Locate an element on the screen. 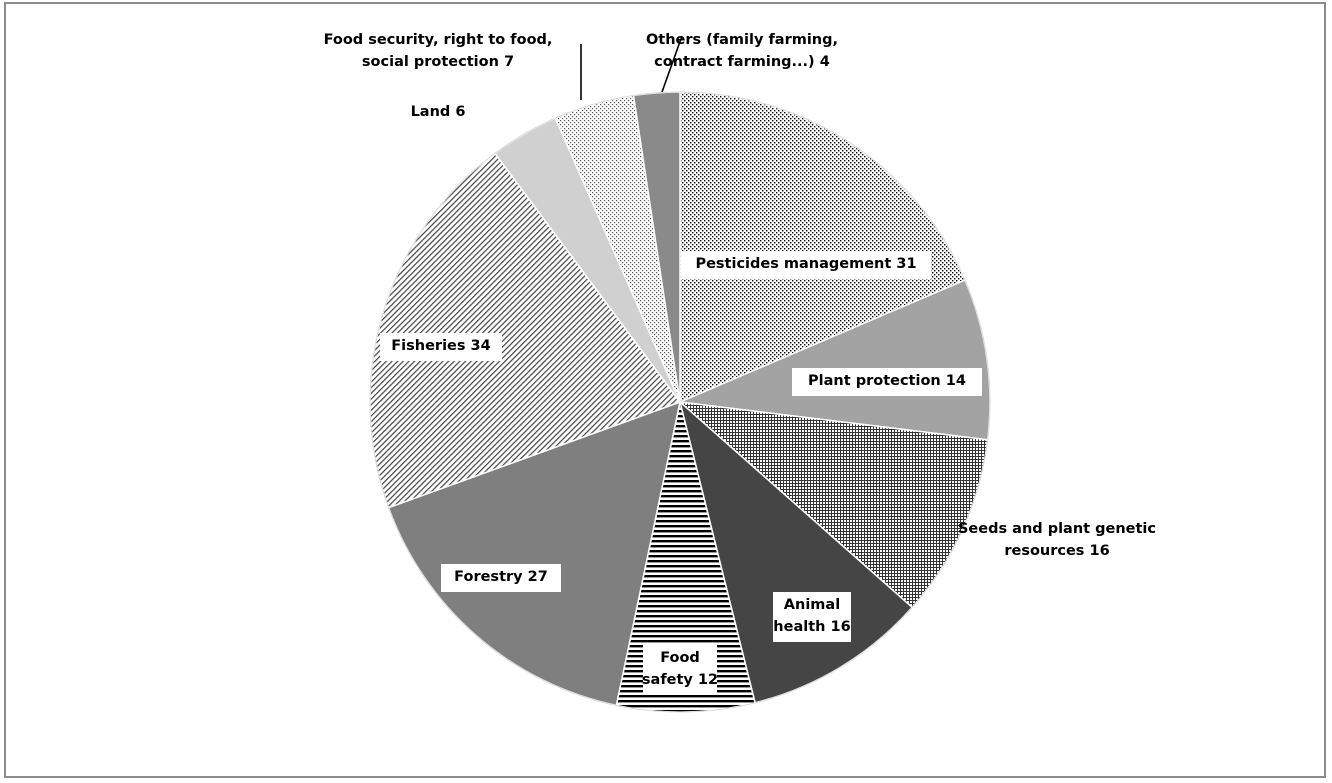 The width and height of the screenshot is (1332, 783). slice-label: Land 6 is located at coordinates (438, 112).